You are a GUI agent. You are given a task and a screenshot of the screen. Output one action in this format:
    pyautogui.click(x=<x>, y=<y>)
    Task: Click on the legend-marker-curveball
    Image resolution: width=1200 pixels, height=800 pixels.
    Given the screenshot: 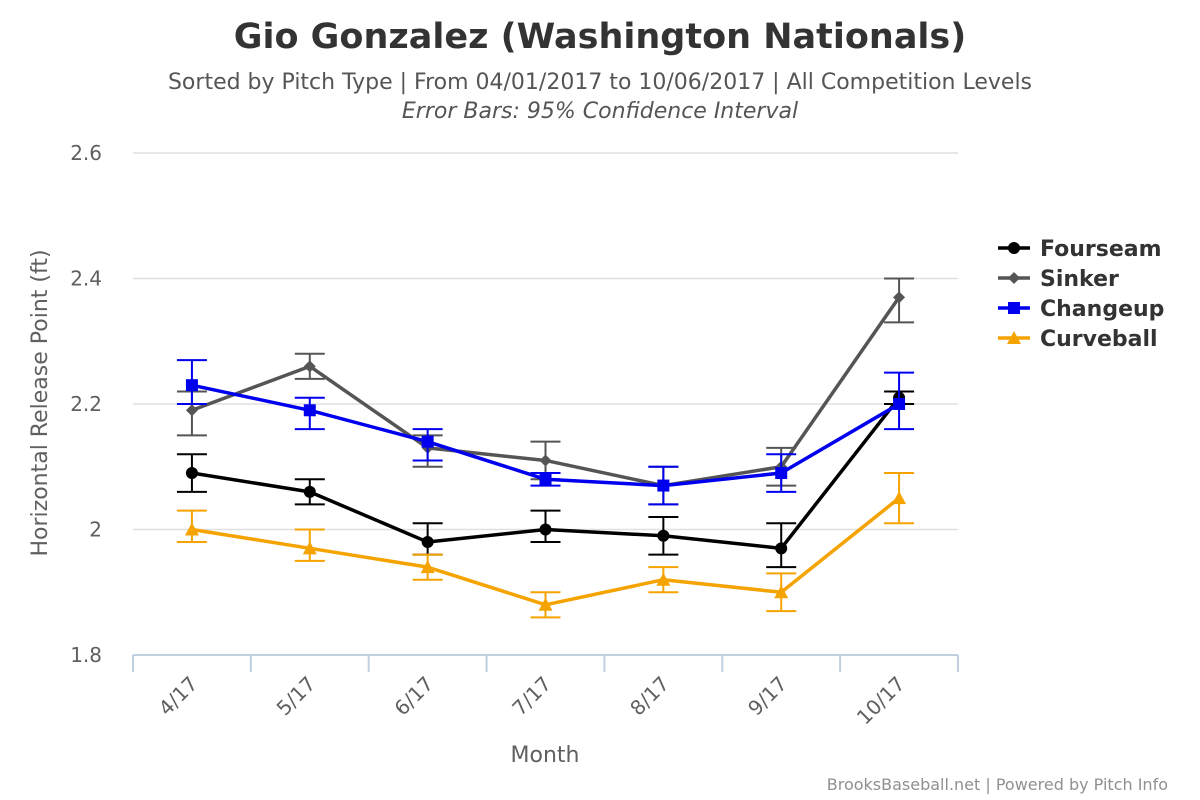 What is the action you would take?
    pyautogui.click(x=1014, y=337)
    